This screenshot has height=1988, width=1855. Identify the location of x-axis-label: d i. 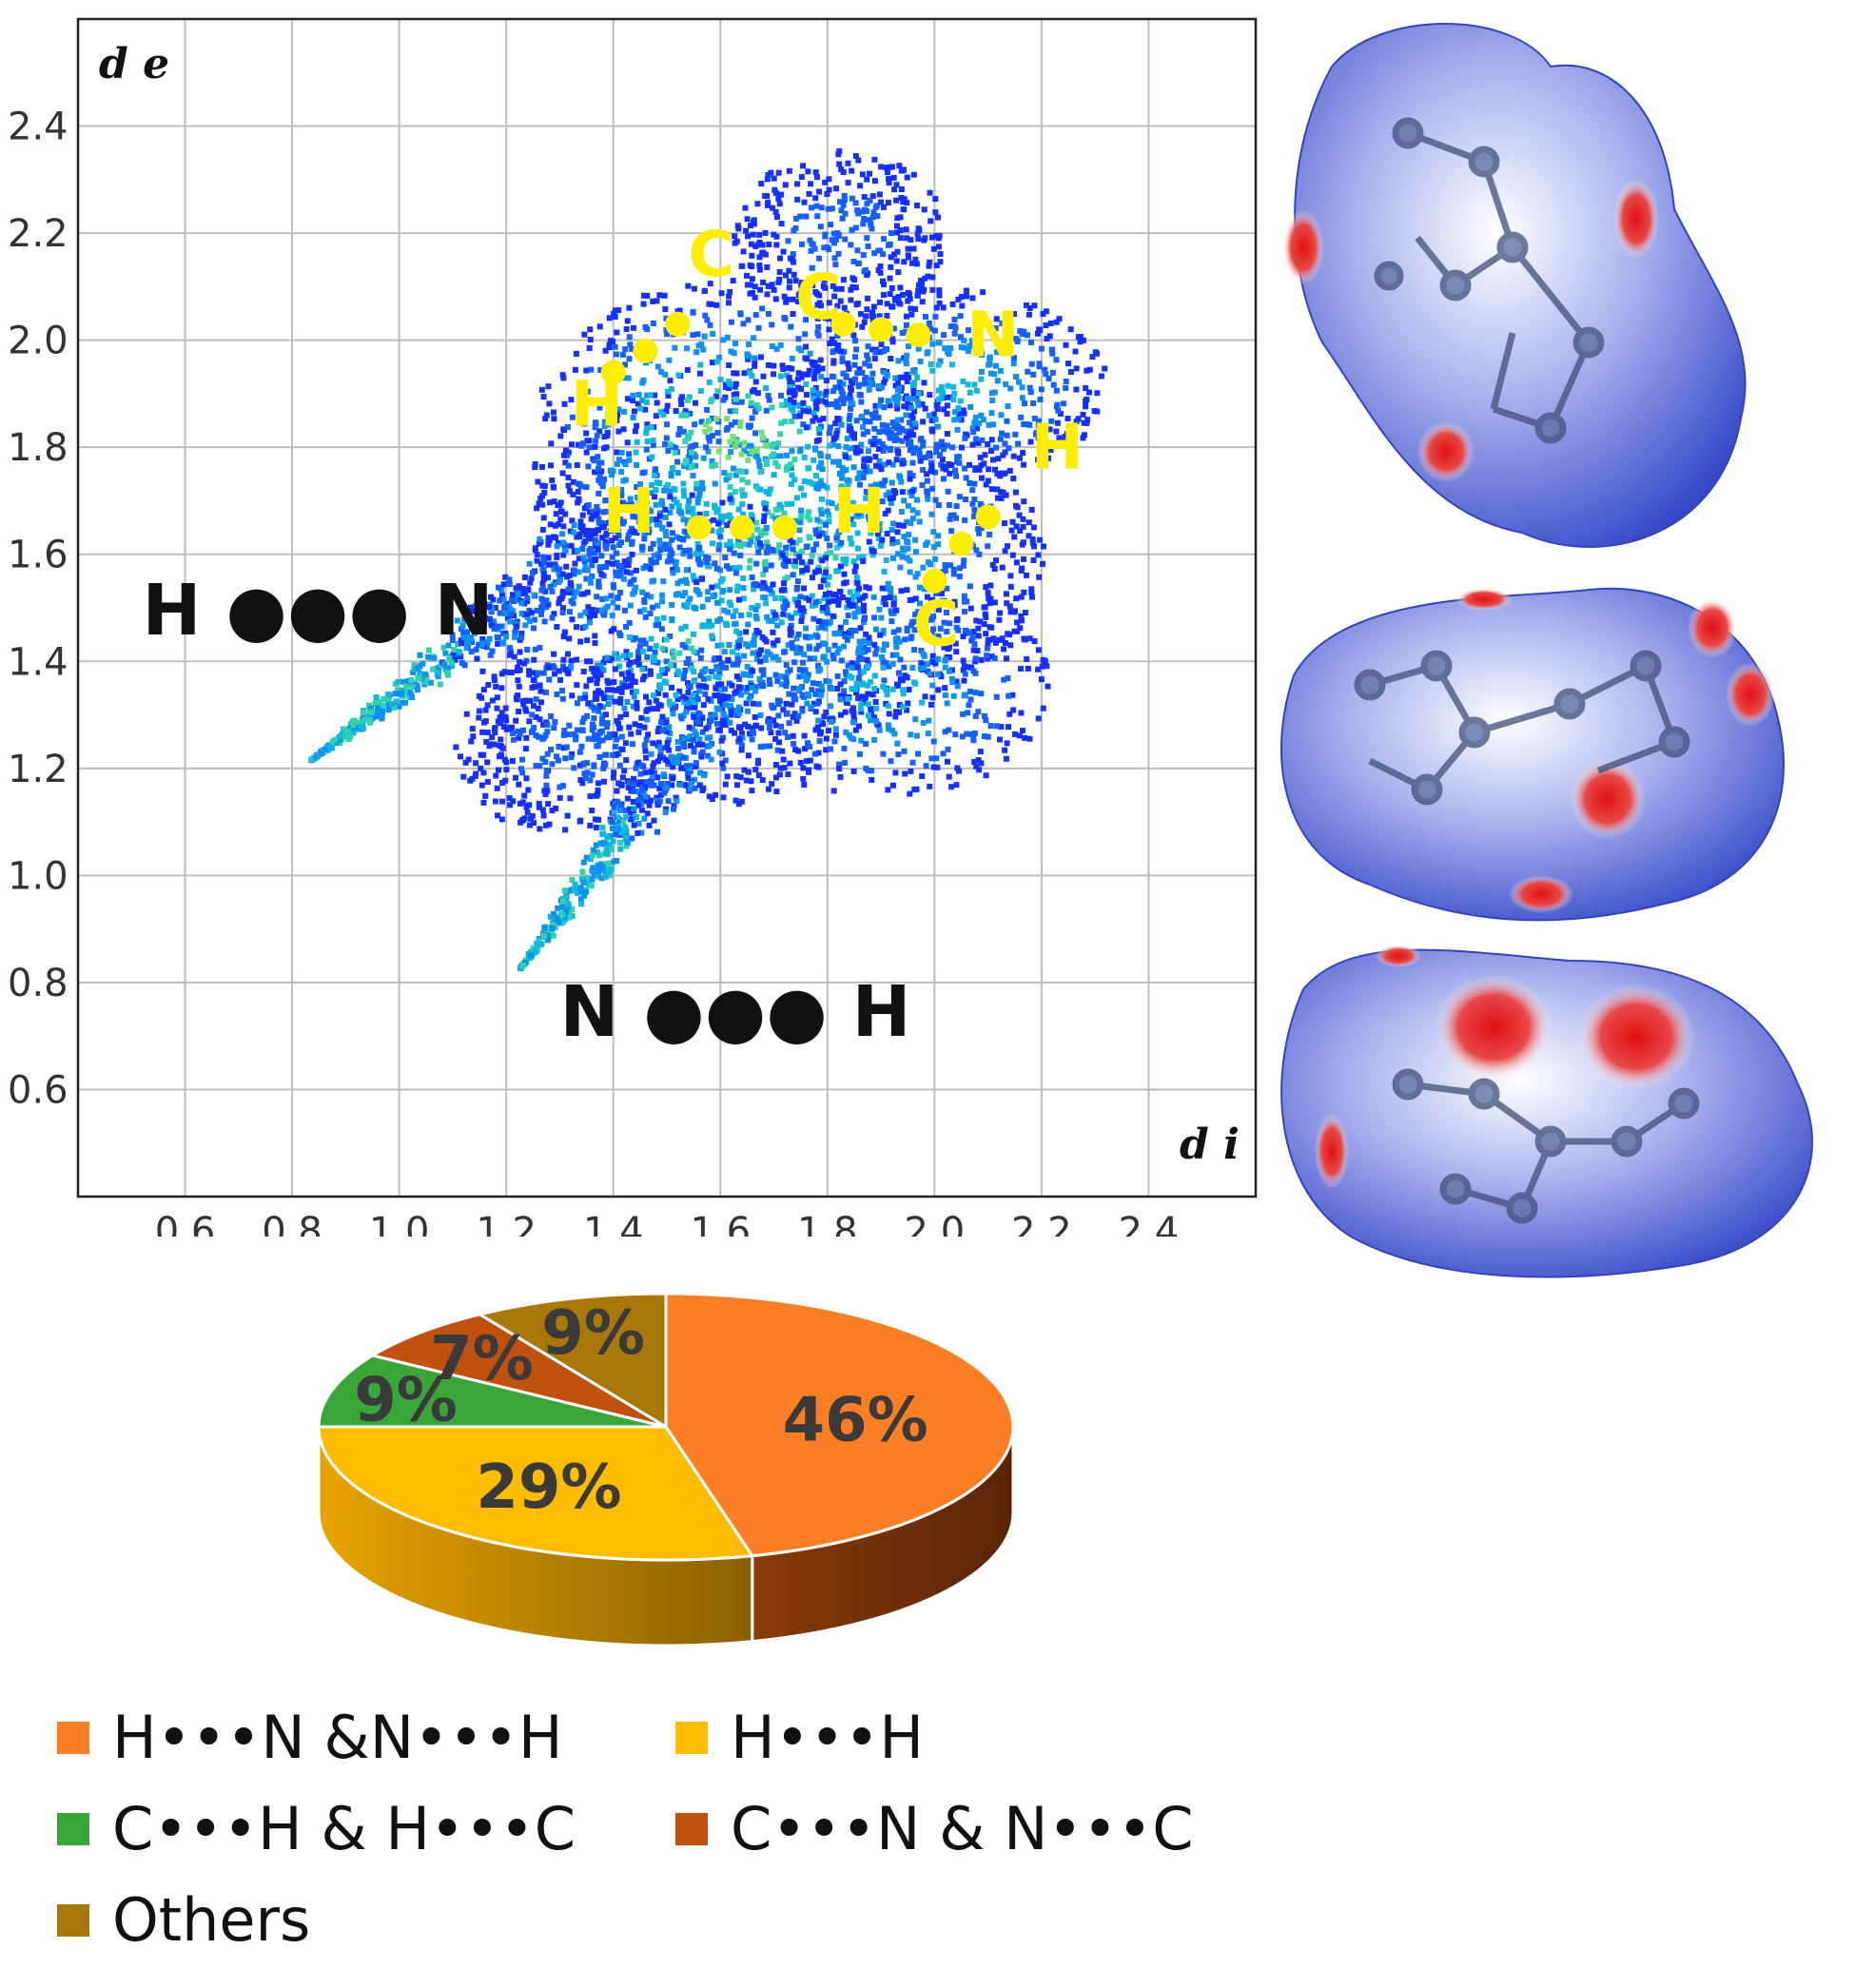
(1210, 1145).